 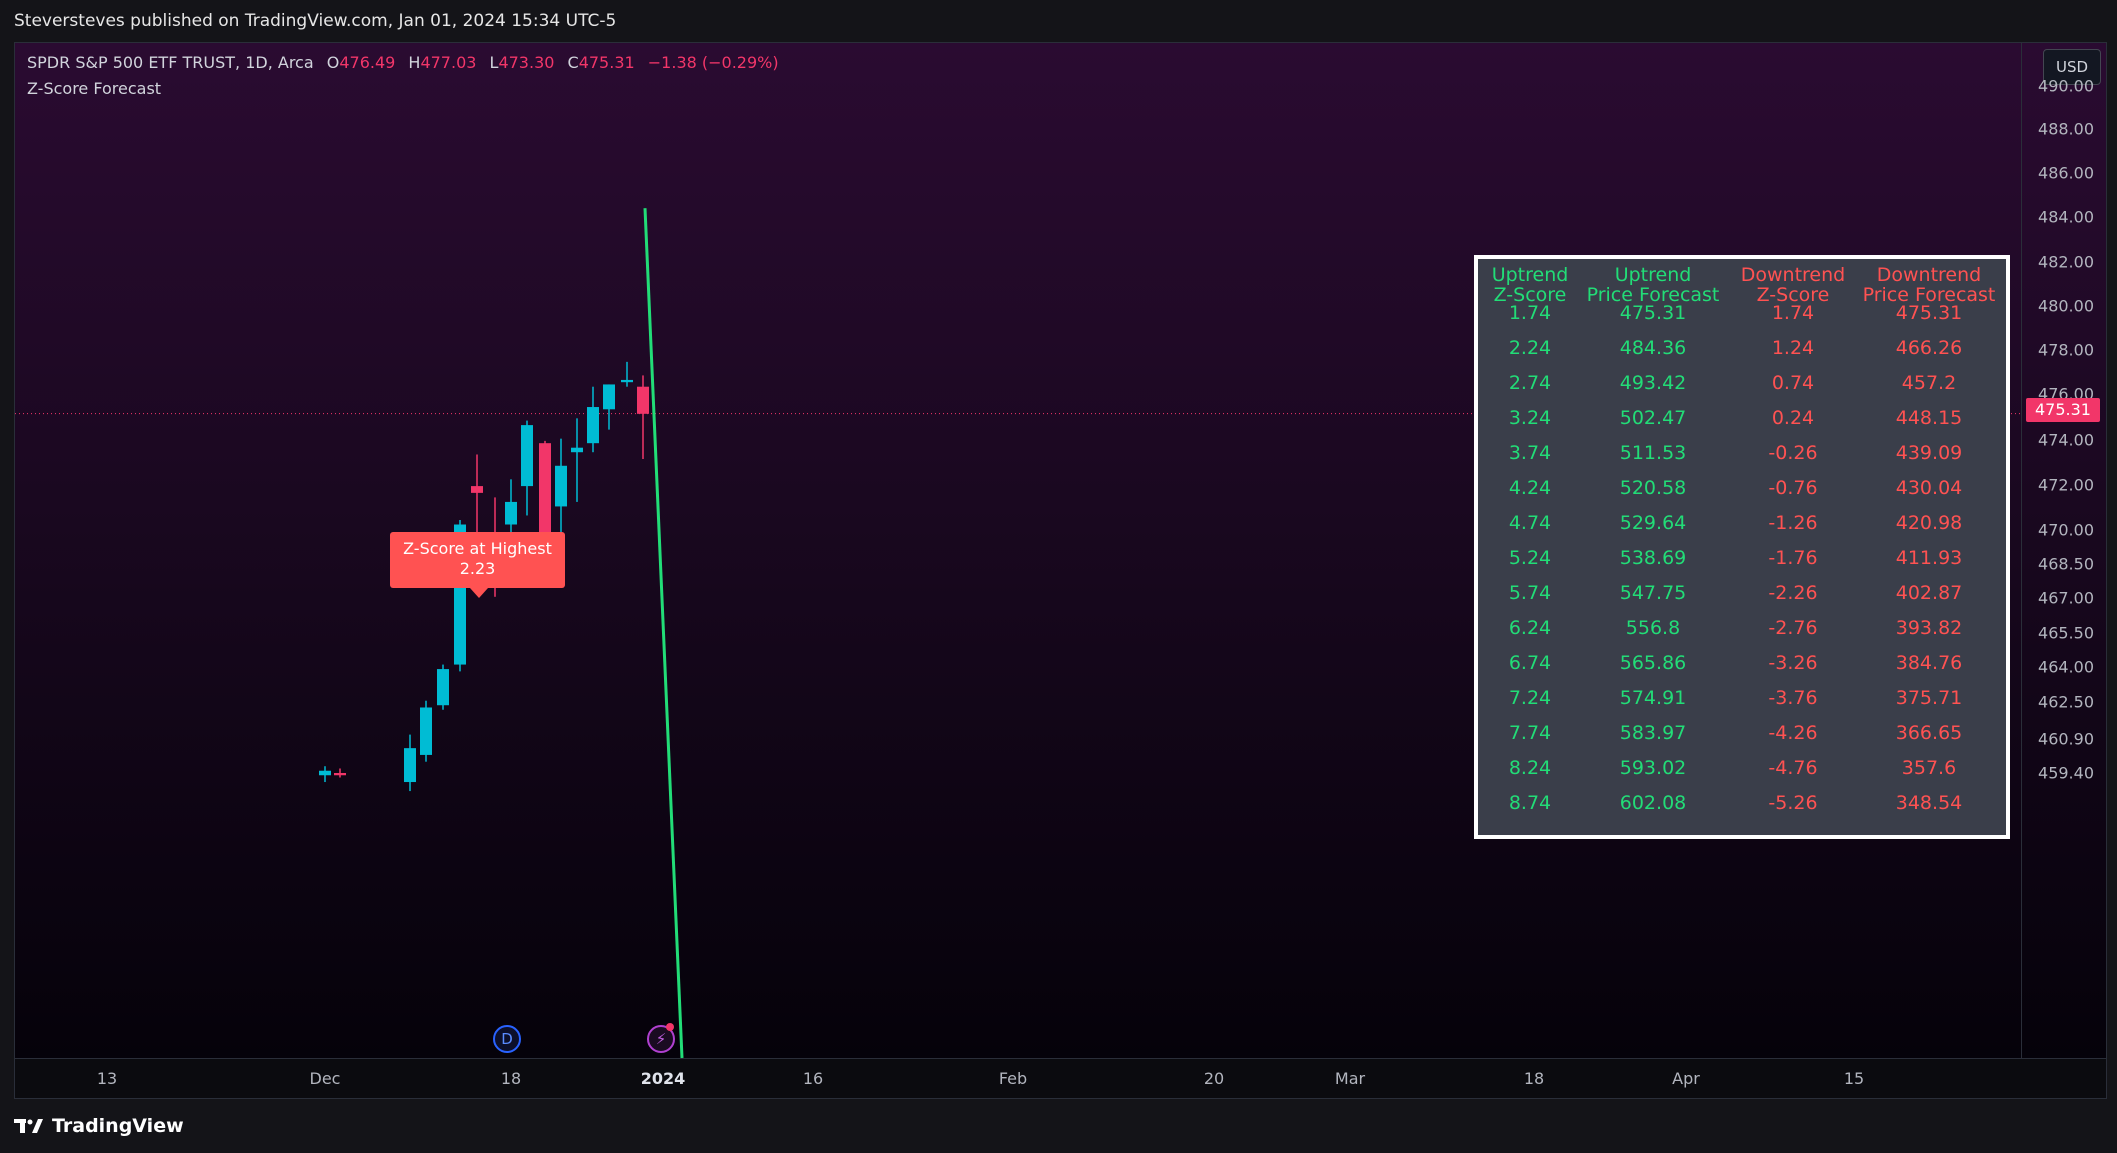 What do you see at coordinates (2066, 440) in the screenshot?
I see `price-tick-label: 474.00` at bounding box center [2066, 440].